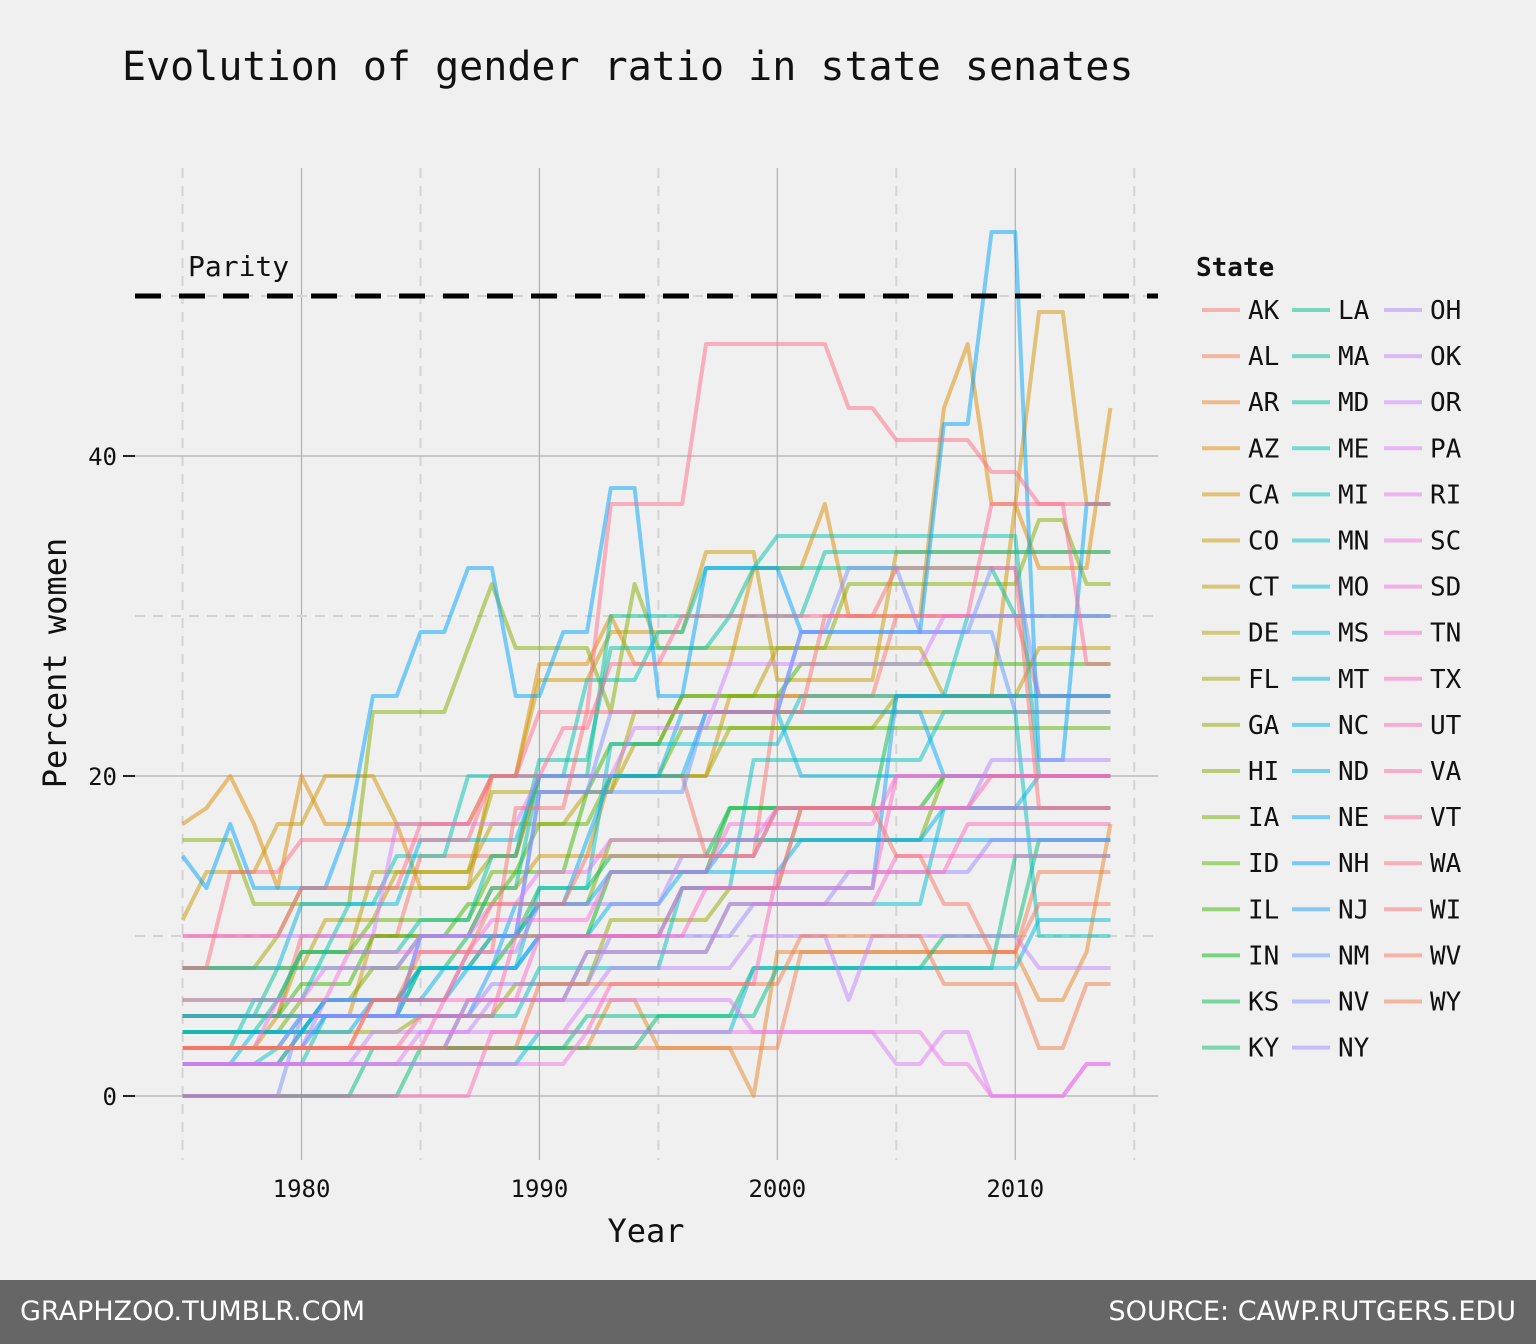 The width and height of the screenshot is (1536, 1344). What do you see at coordinates (646, 992) in the screenshot?
I see `series-line-wy` at bounding box center [646, 992].